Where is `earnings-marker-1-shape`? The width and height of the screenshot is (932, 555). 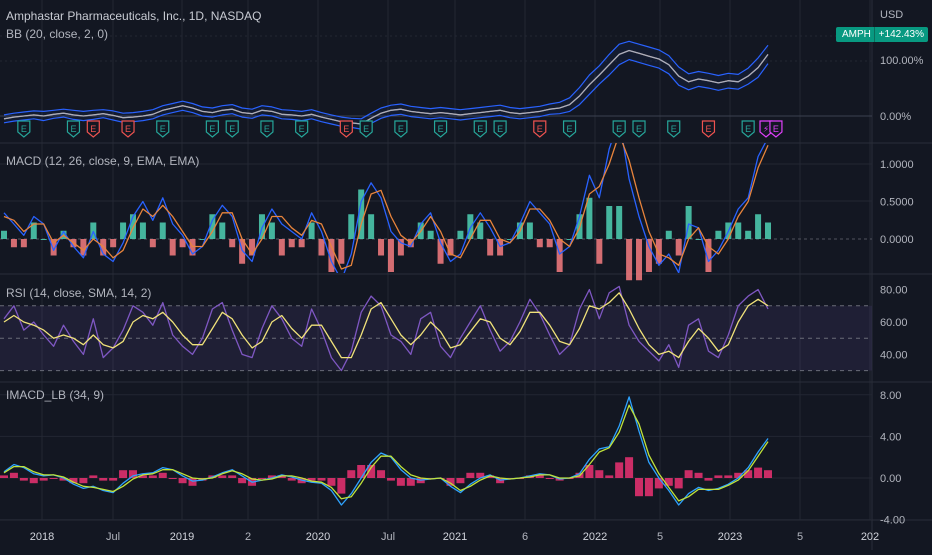 earnings-marker-1-shape is located at coordinates (73, 129).